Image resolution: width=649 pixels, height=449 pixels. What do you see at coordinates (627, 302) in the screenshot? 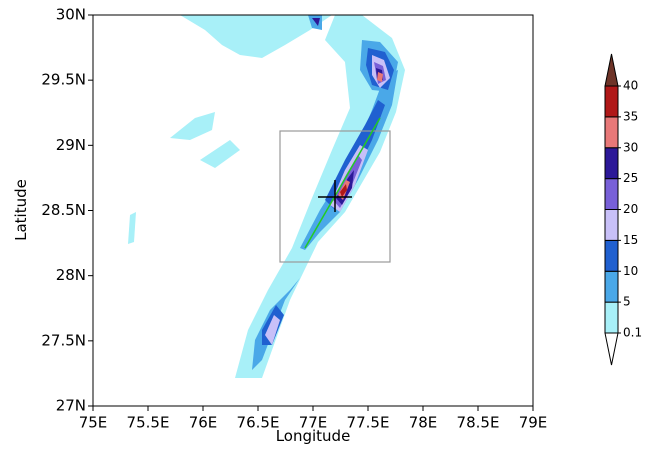
I see `colorbar-label: 5` at bounding box center [627, 302].